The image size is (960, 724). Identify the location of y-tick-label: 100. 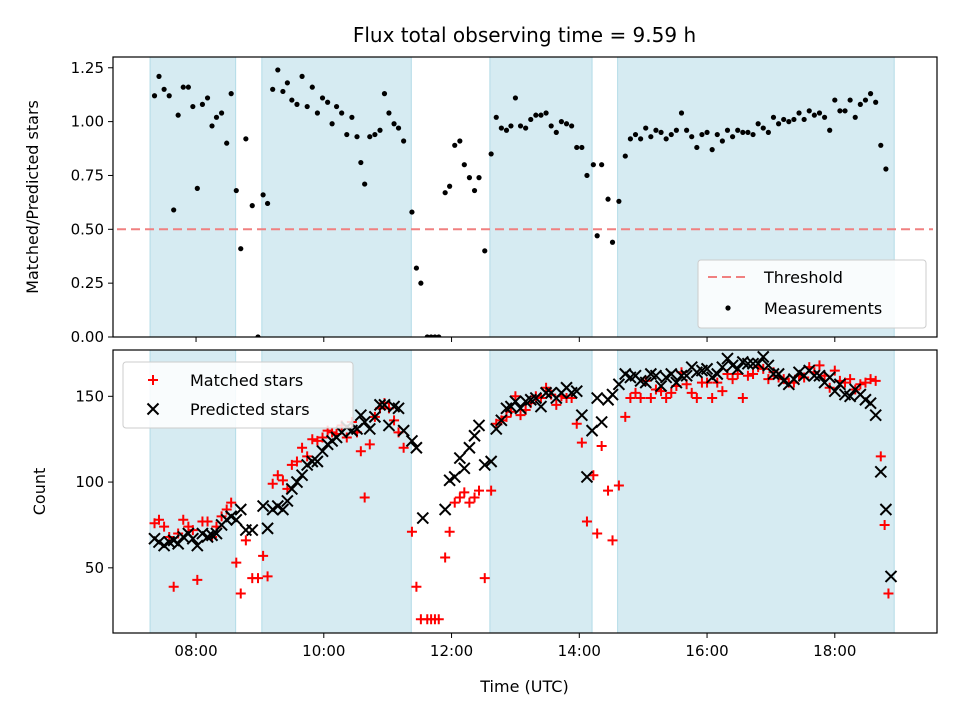
(89, 482).